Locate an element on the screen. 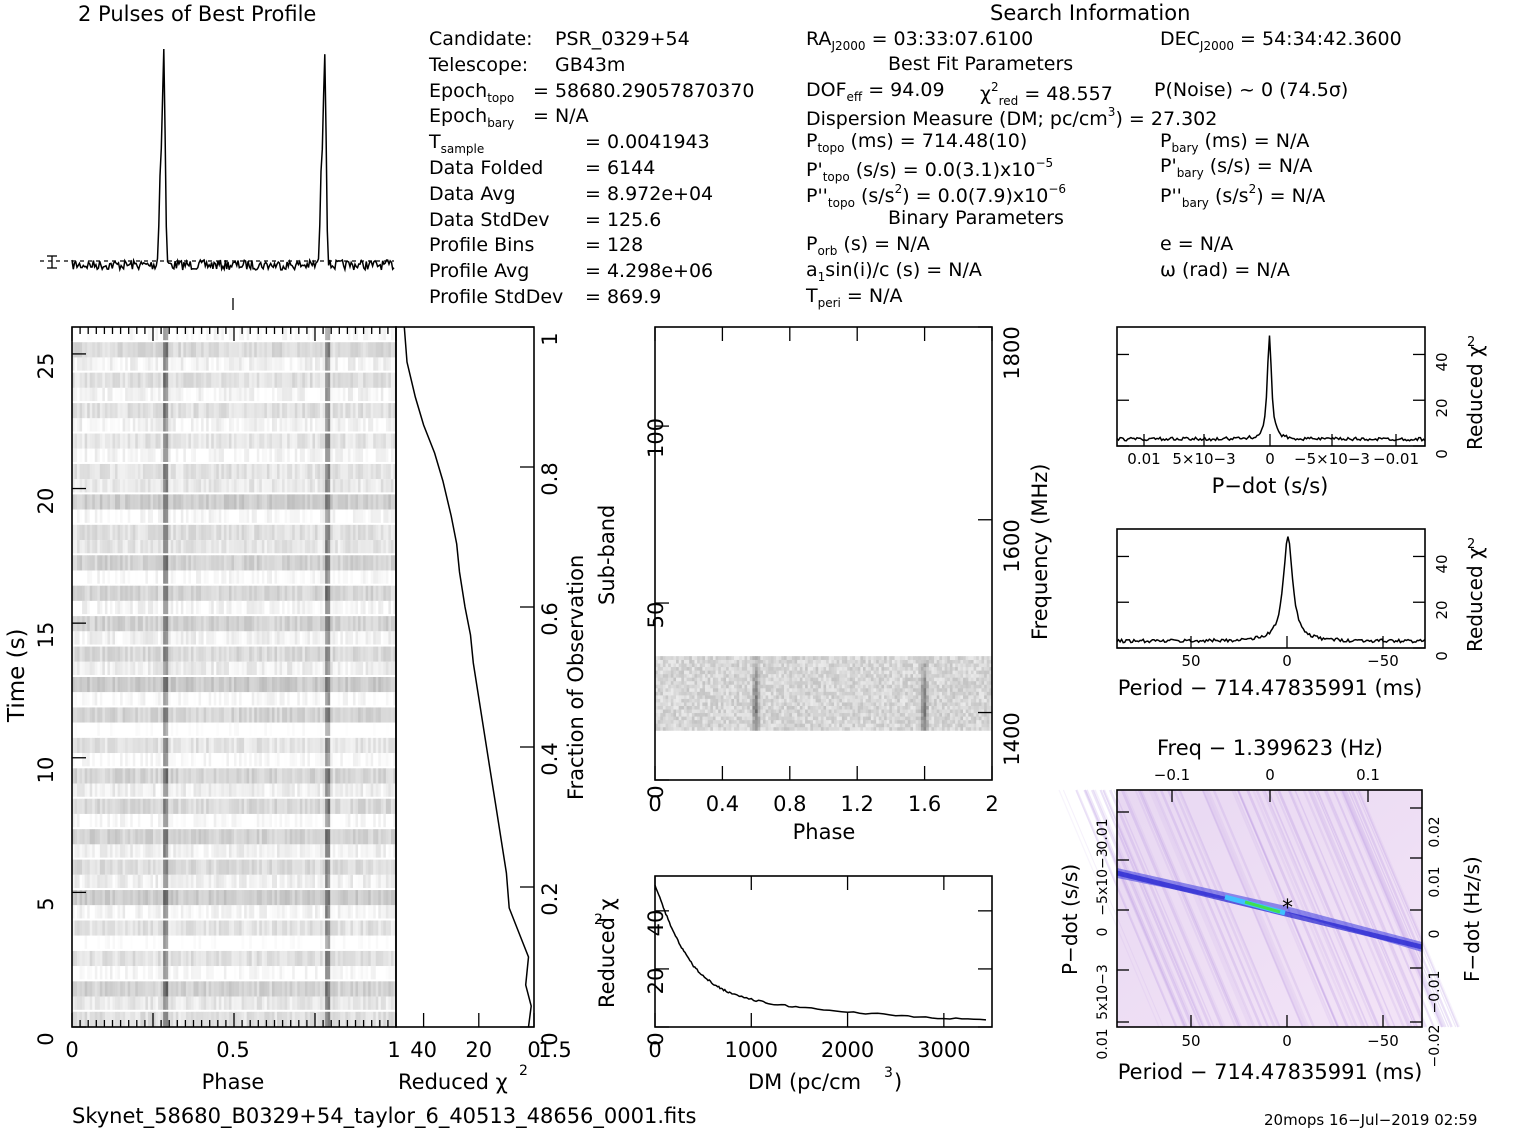 Image resolution: width=1517 pixels, height=1133 pixels. y-axis-label: Time (s) is located at coordinates (17, 675).